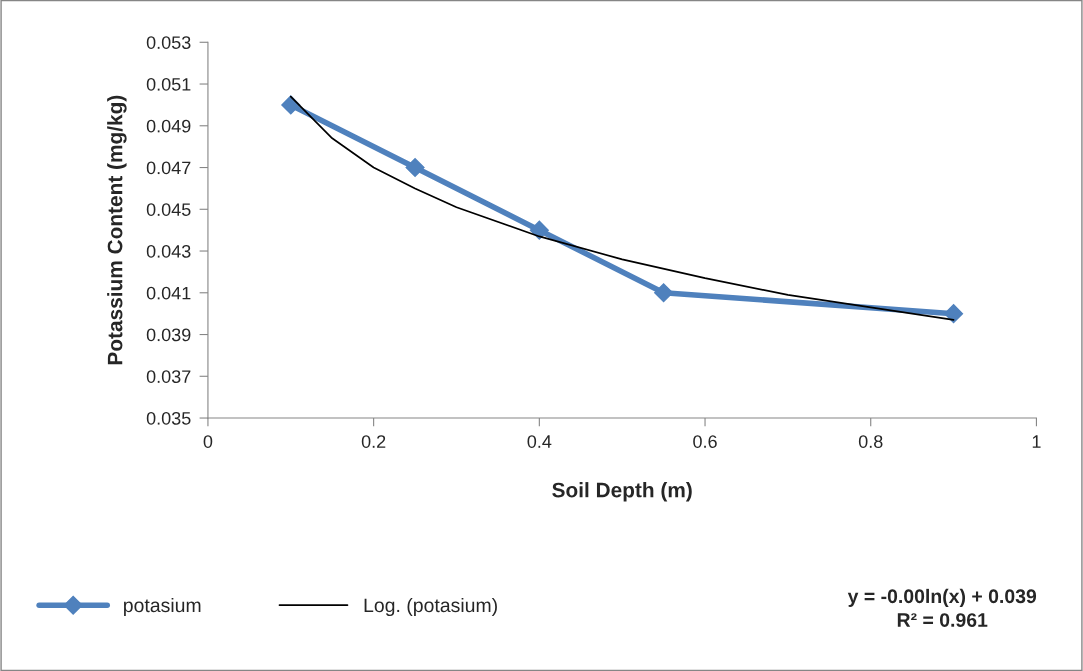 This screenshot has width=1083, height=671. Describe the element at coordinates (870, 441) in the screenshot. I see `x-tick-label: 0.8` at that location.